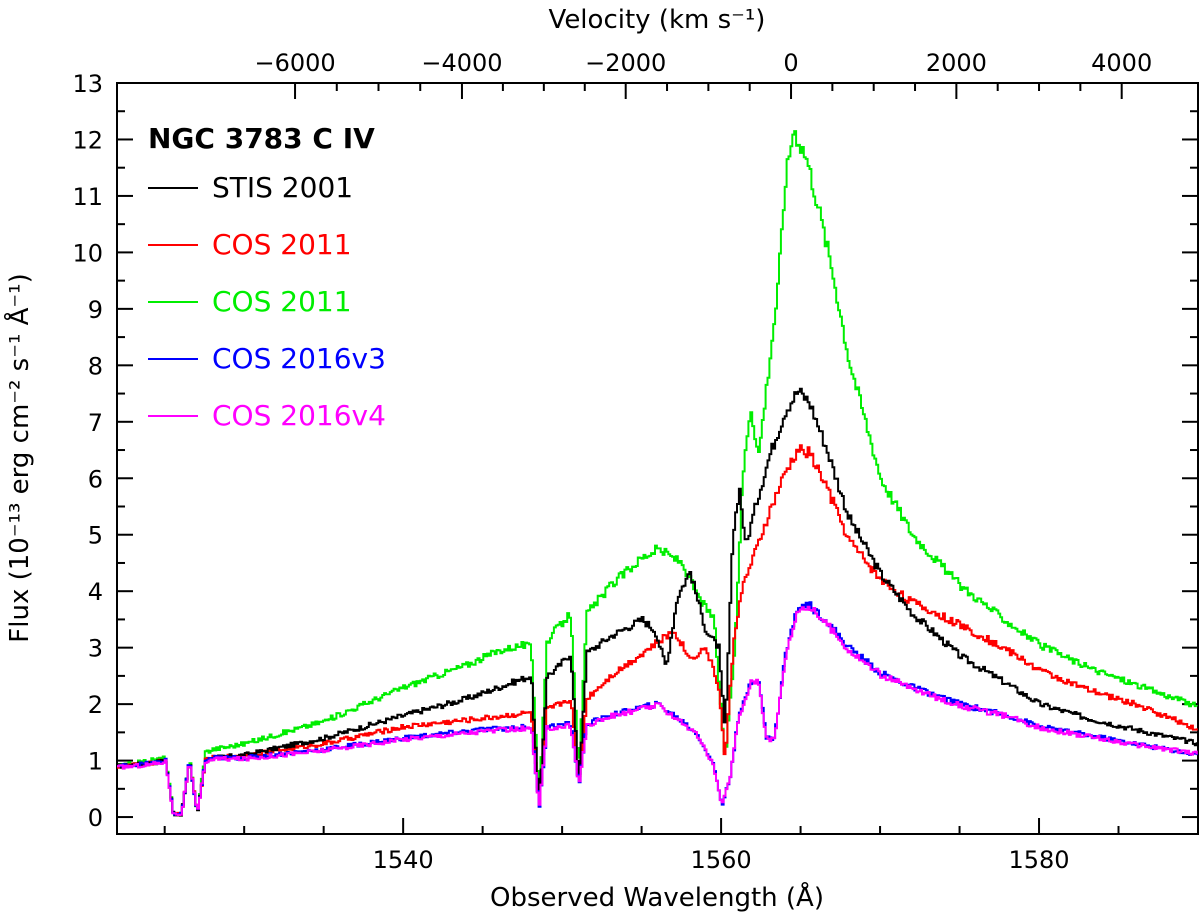  I want to click on x-axis-title: Observed Wavelength (Å), so click(657, 897).